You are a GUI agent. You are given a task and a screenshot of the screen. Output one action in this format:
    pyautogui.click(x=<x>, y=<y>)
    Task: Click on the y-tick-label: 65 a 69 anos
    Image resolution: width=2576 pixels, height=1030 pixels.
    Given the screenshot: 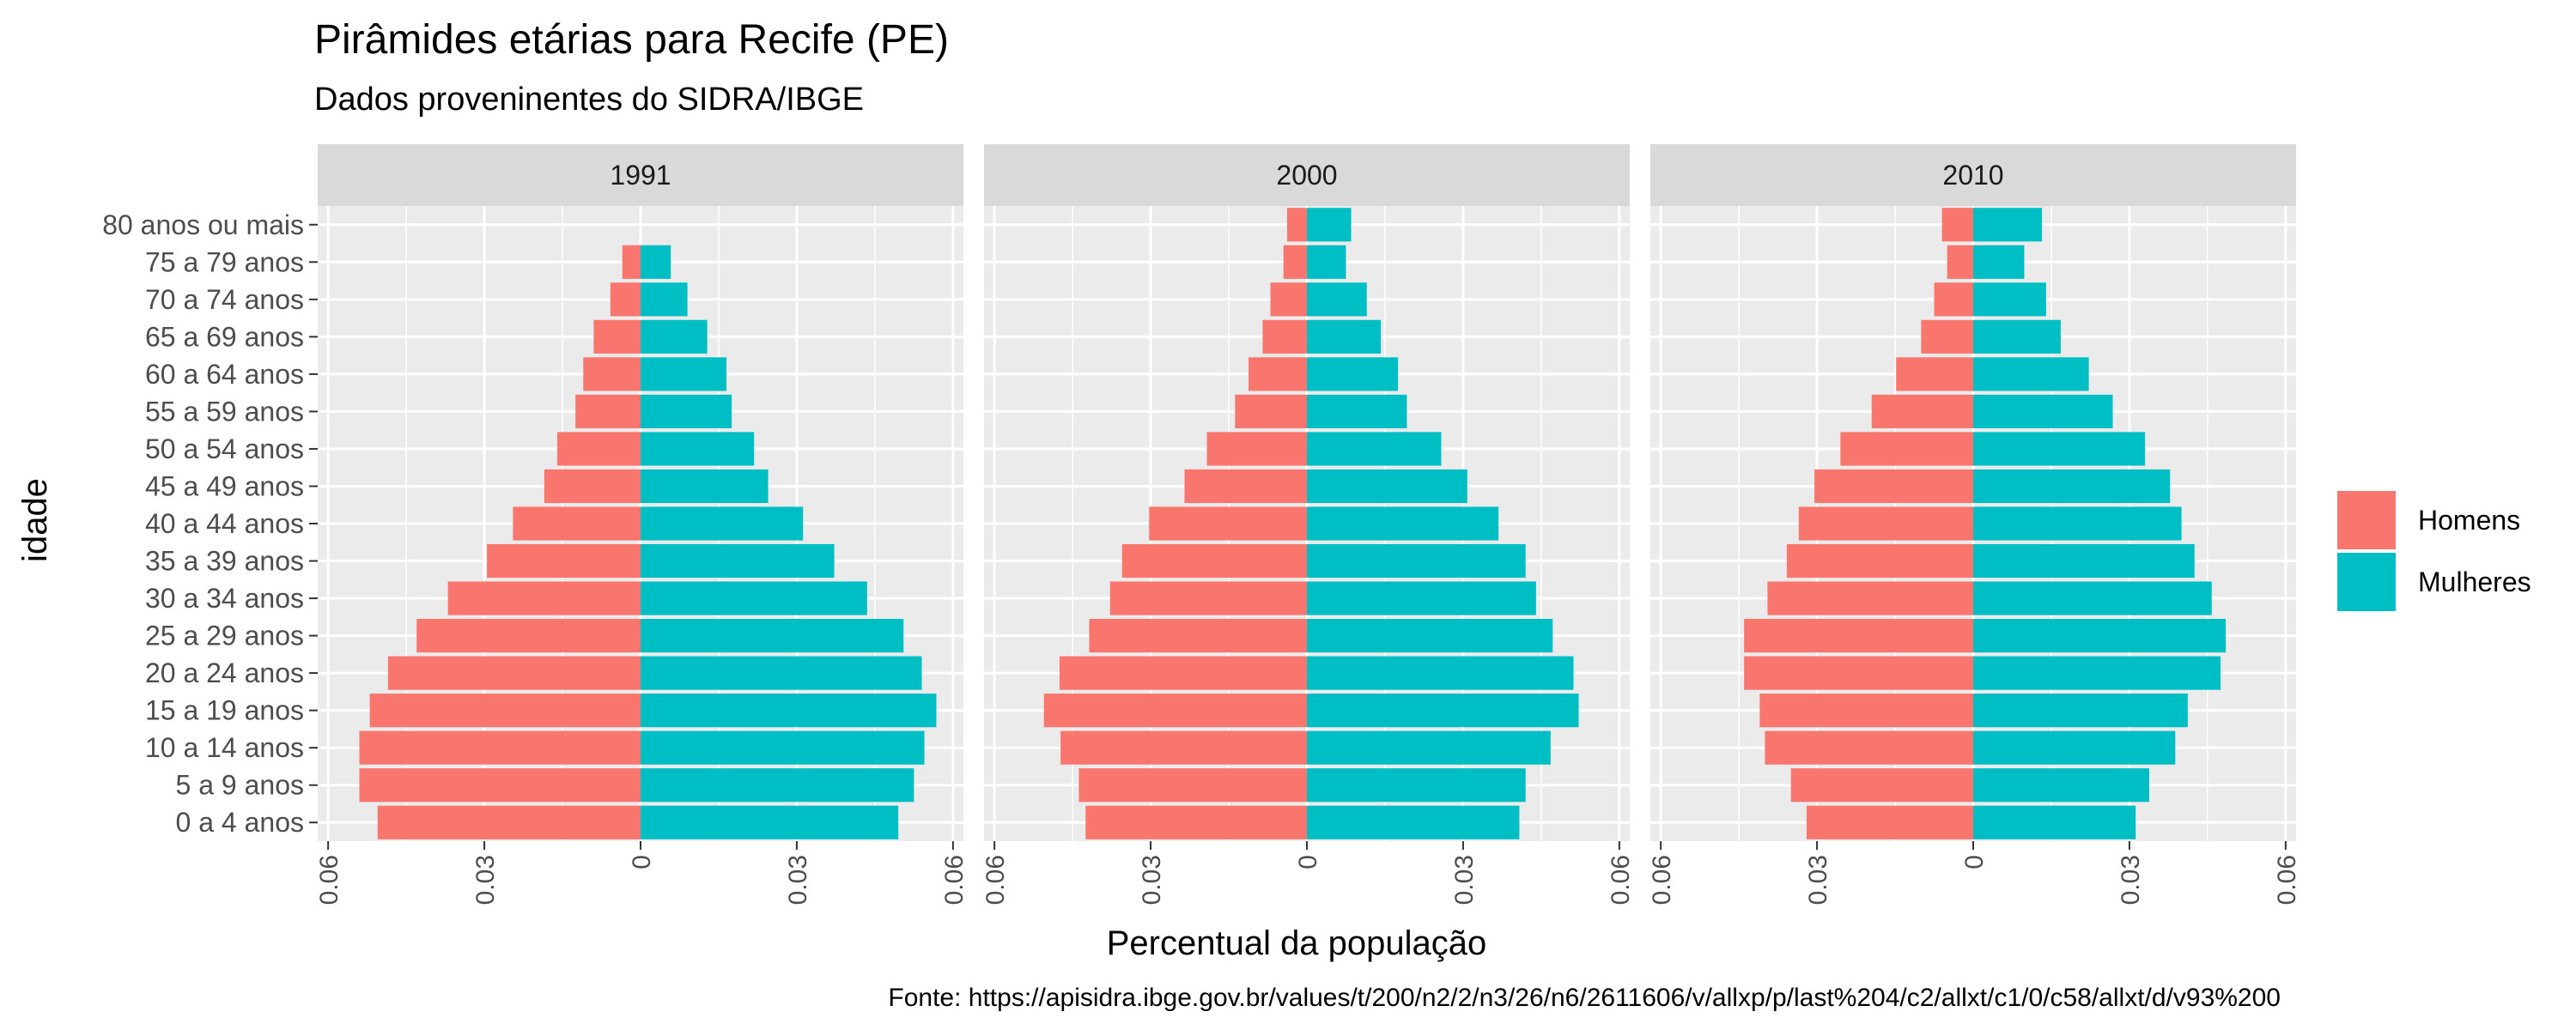 What is the action you would take?
    pyautogui.click(x=225, y=336)
    